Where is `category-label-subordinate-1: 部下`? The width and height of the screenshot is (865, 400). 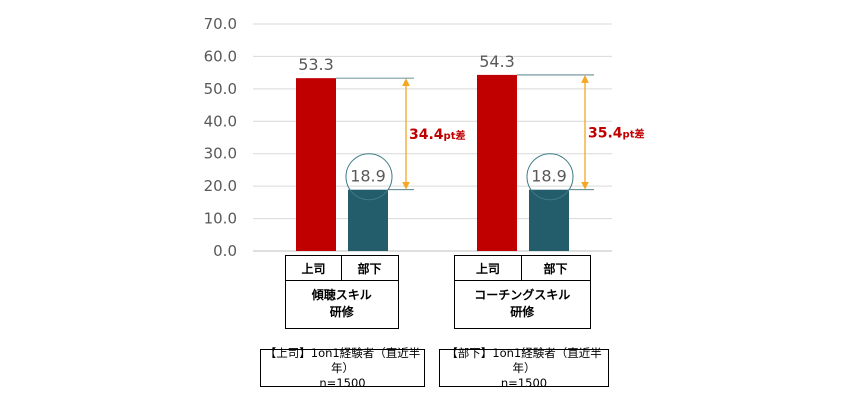 category-label-subordinate-1: 部下 is located at coordinates (369, 268).